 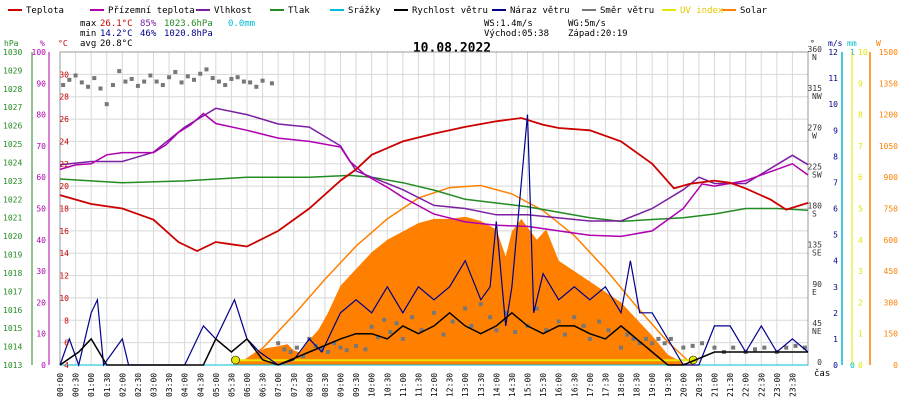 What do you see at coordinates (12, 107) in the screenshot?
I see `tick-pressure: 1027` at bounding box center [12, 107].